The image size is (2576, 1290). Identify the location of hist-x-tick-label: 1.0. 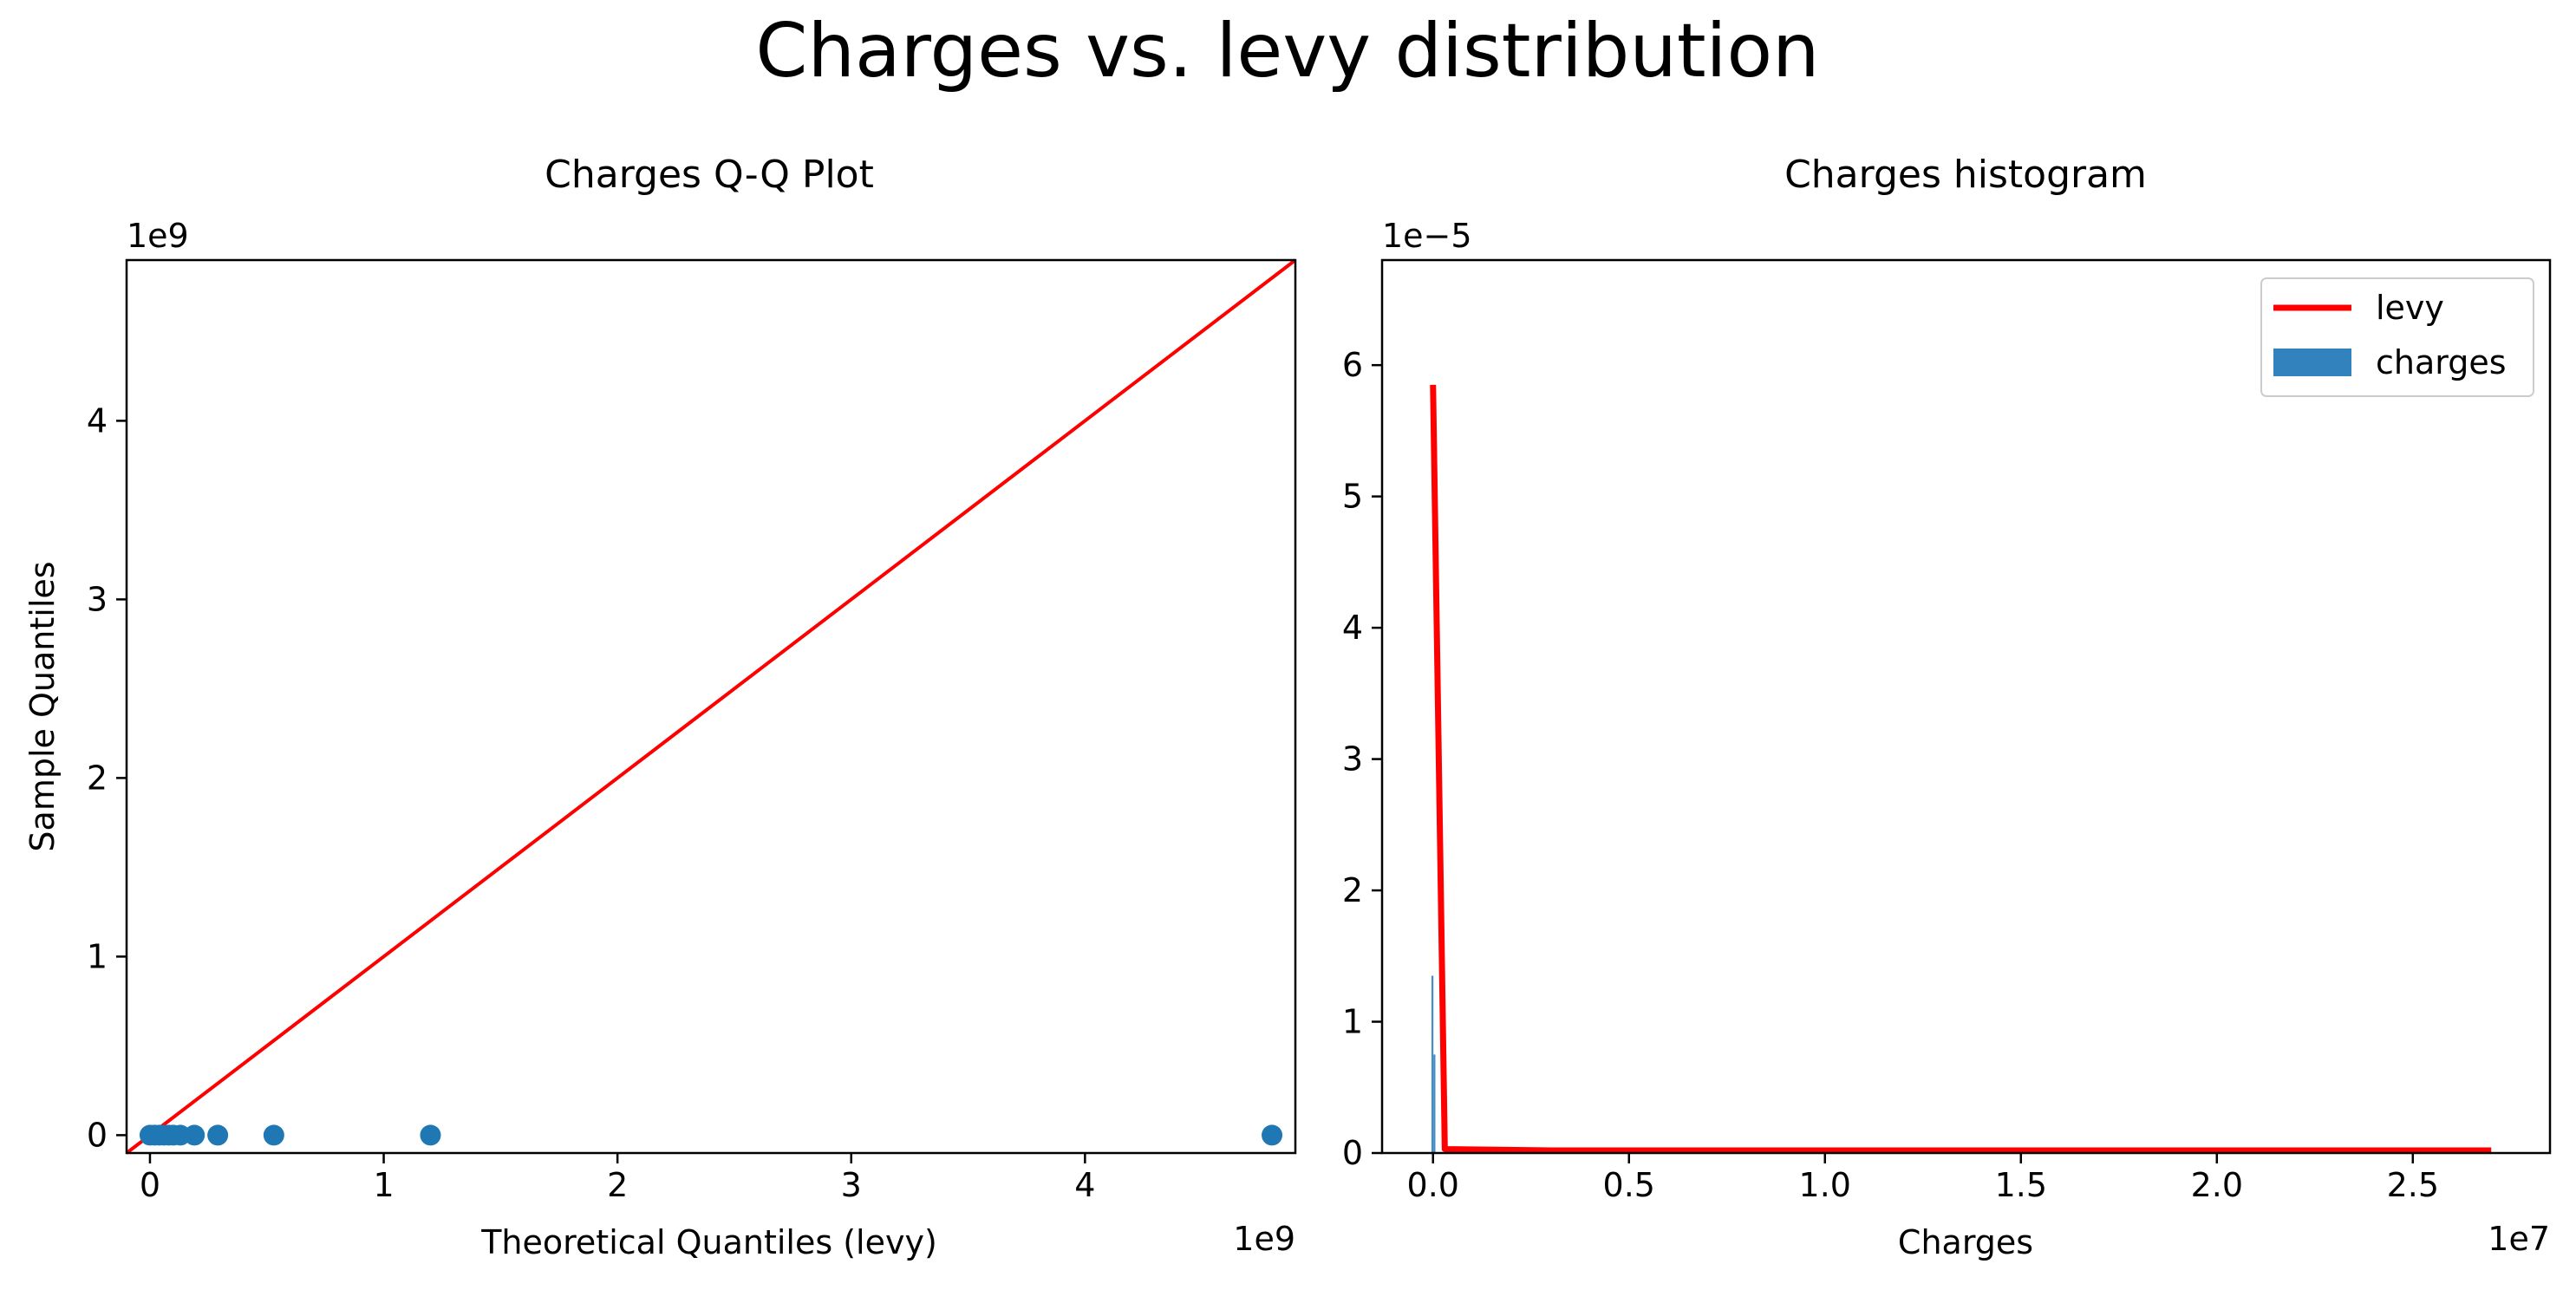
(1825, 1185).